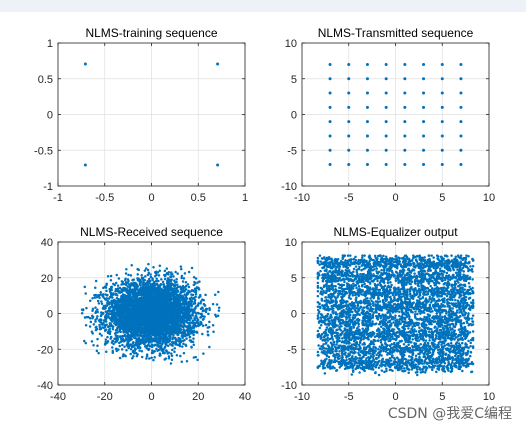 Image resolution: width=526 pixels, height=431 pixels. Describe the element at coordinates (50, 116) in the screenshot. I see `y-tick-label: 0` at that location.